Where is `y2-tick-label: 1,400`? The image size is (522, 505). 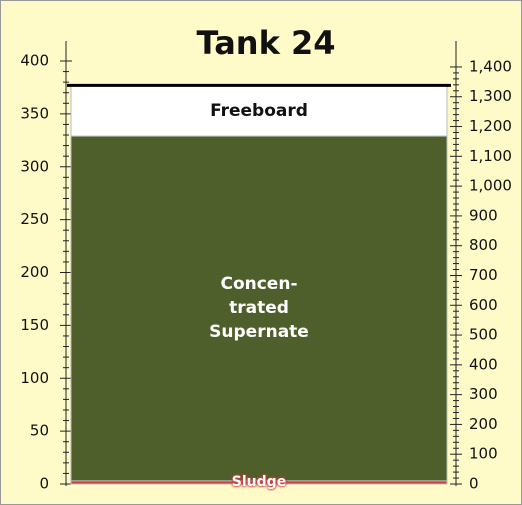
y2-tick-label: 1,400 is located at coordinates (490, 66).